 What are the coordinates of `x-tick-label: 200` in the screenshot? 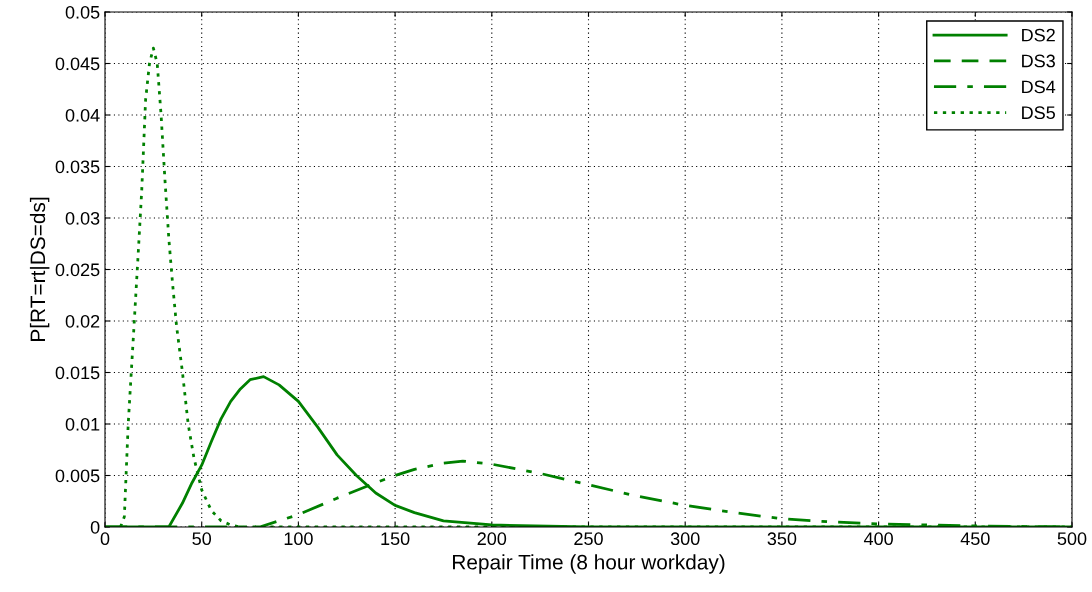 It's located at (492, 539).